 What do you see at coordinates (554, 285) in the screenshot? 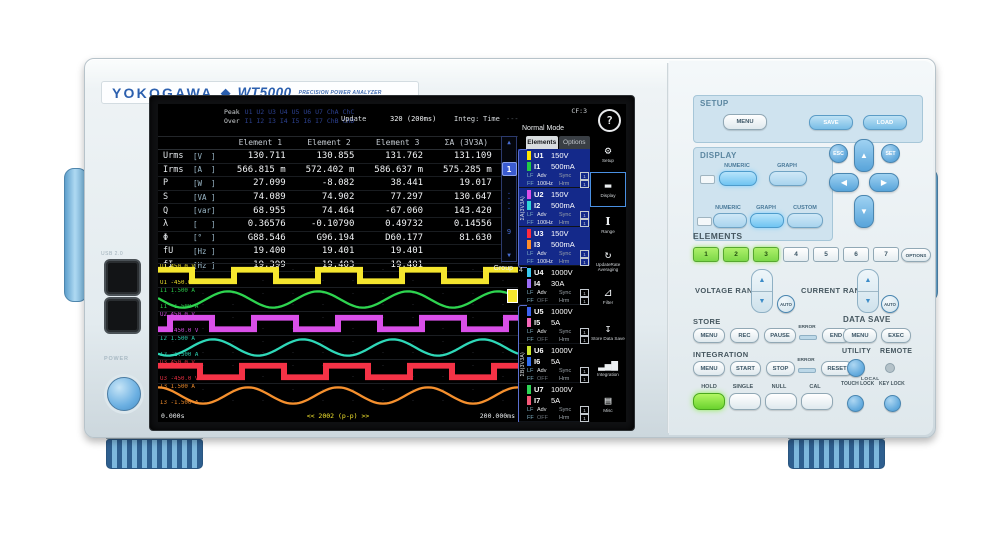
I see `element-entry: U4 1000V I4 30A LF Adv Sync 1 FF OFF Hrm 1` at bounding box center [554, 285].